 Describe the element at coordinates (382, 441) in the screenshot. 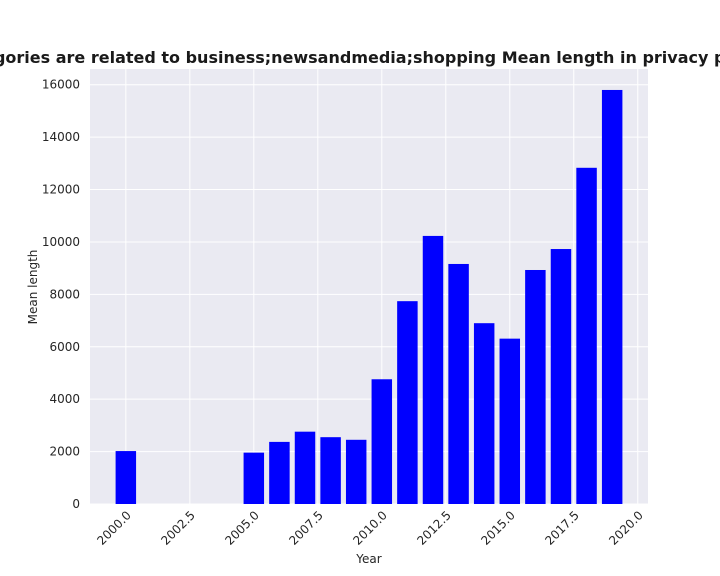

I see `bar-2010` at that location.